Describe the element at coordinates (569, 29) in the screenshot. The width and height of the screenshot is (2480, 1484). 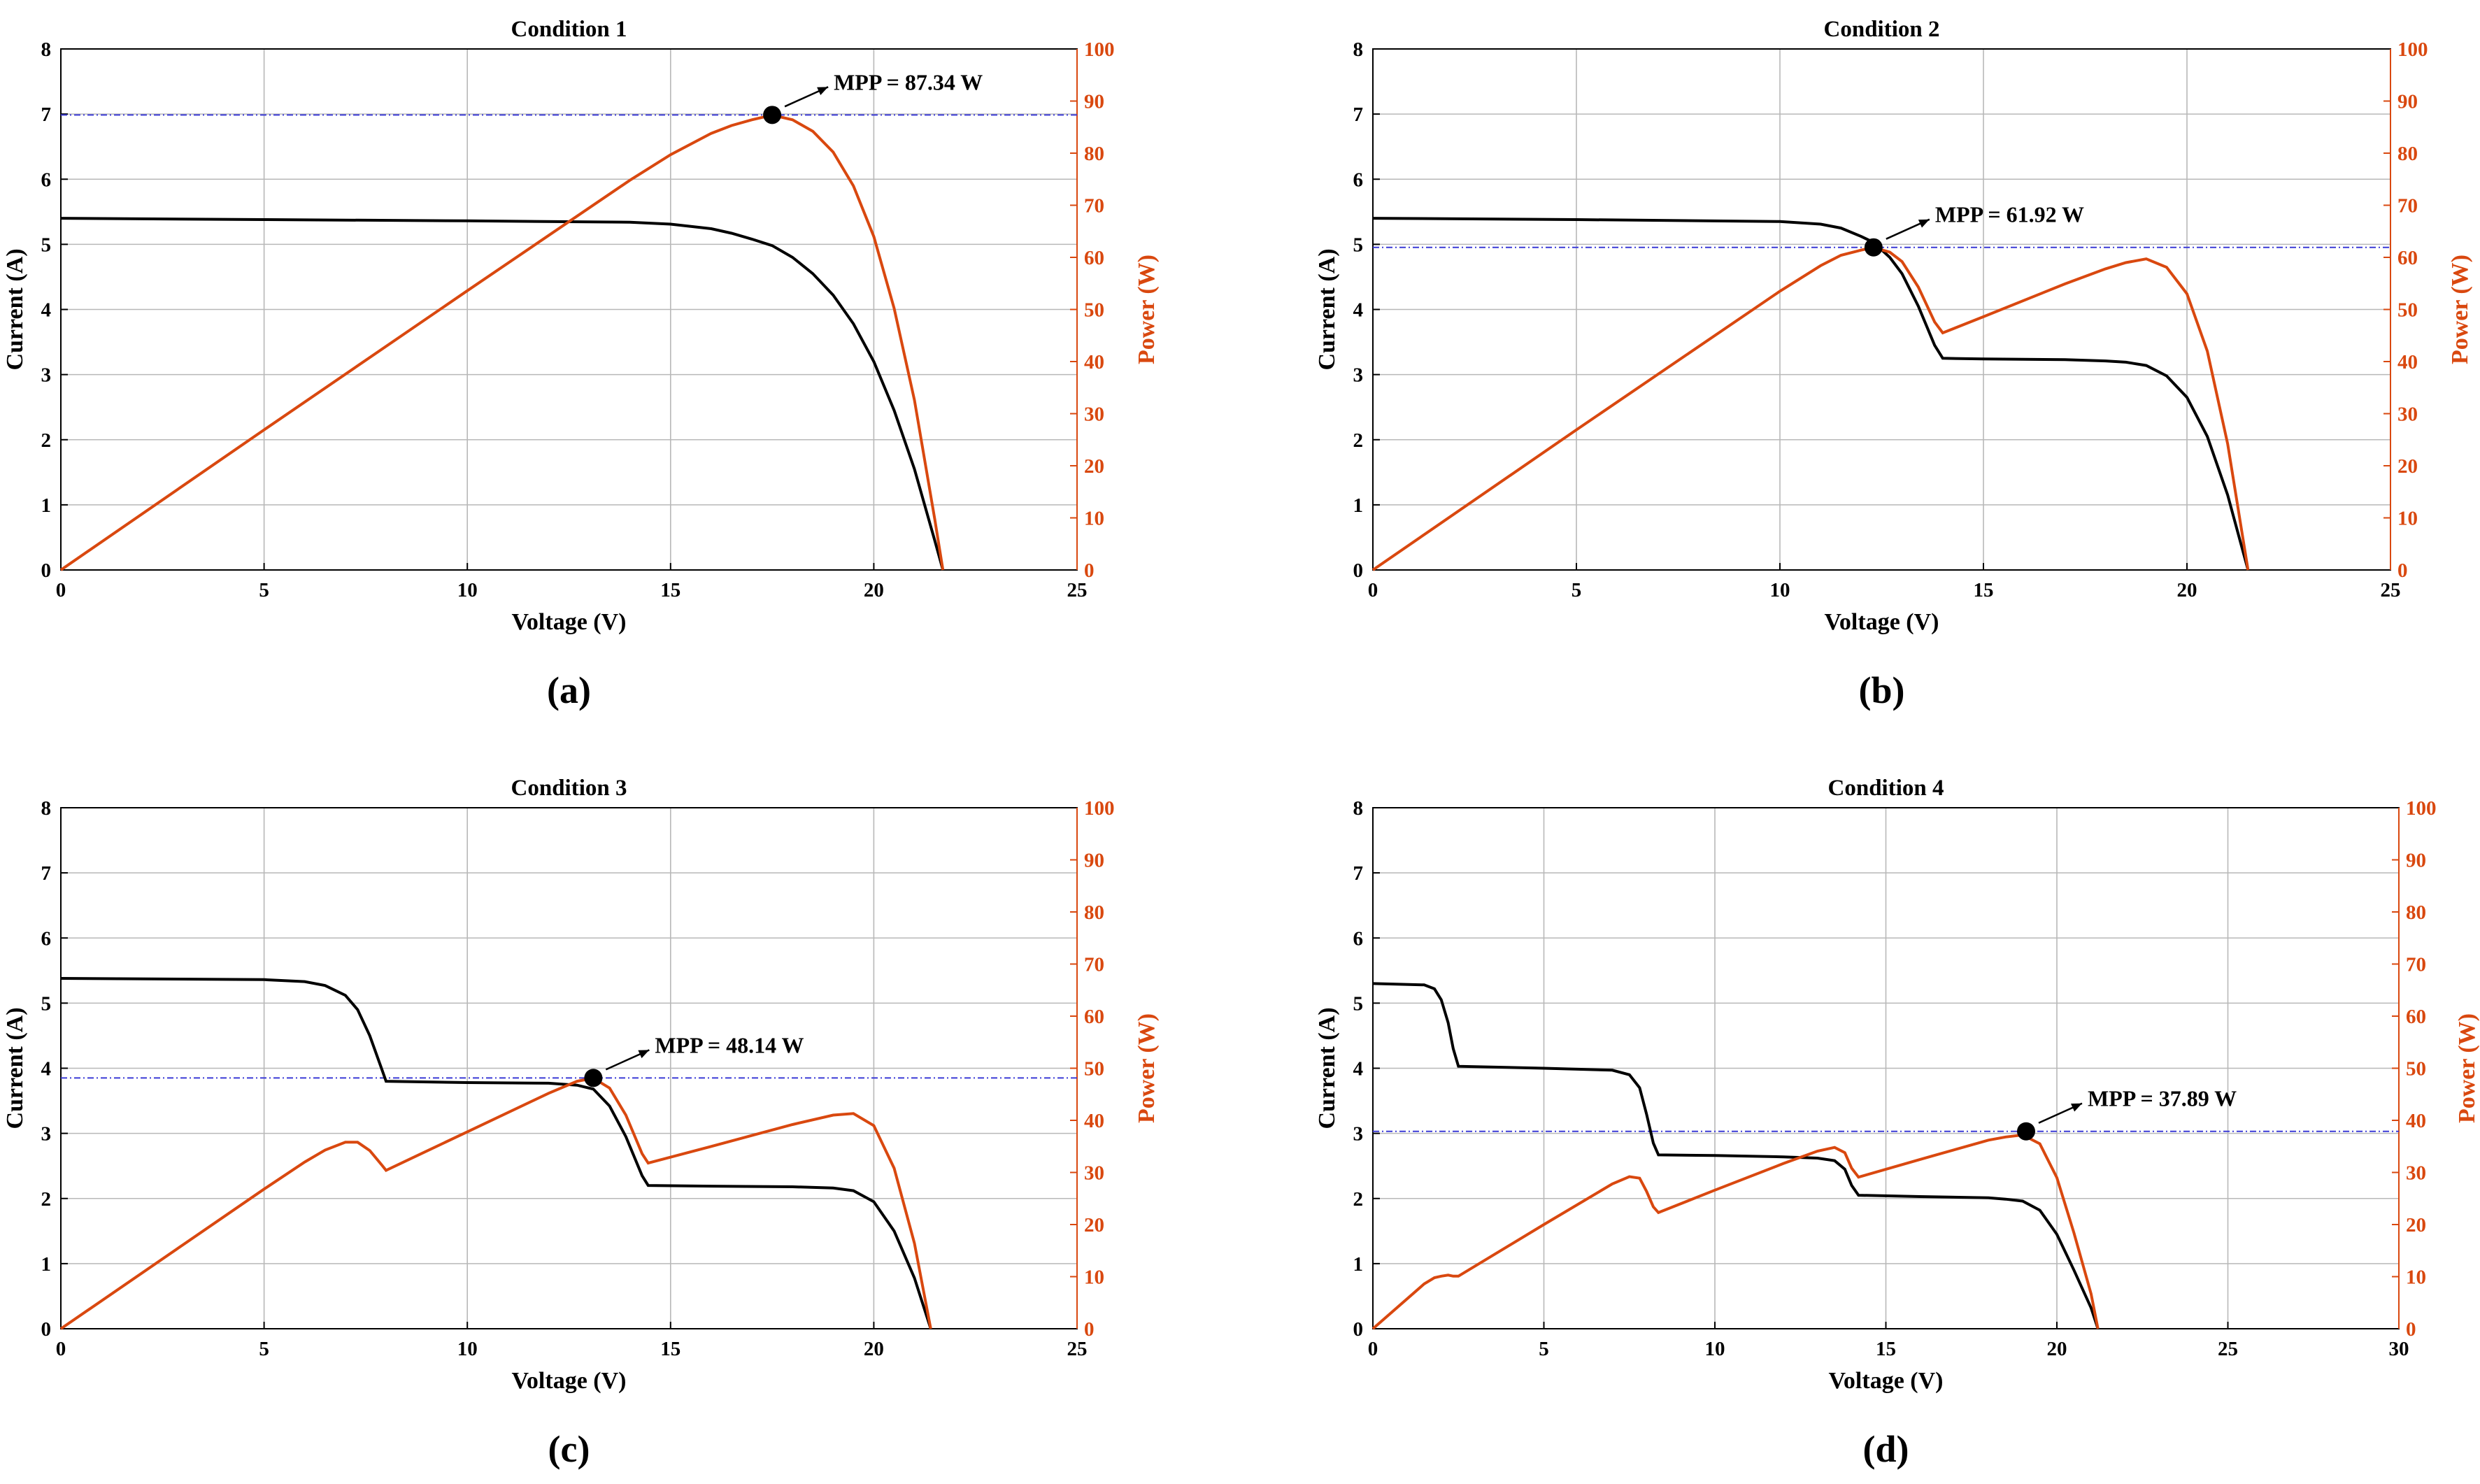
I see `chart-title: Condition 1` at that location.